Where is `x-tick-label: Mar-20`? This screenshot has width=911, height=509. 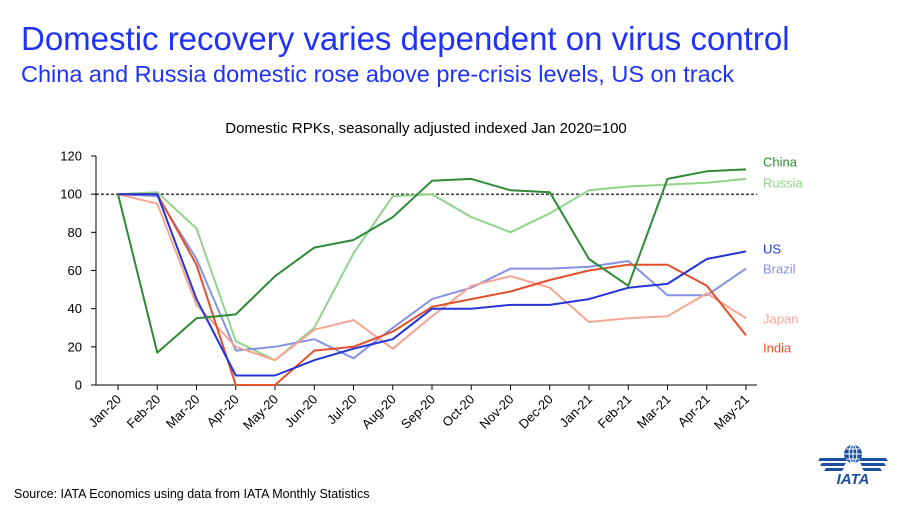 x-tick-label: Mar-20 is located at coordinates (183, 412).